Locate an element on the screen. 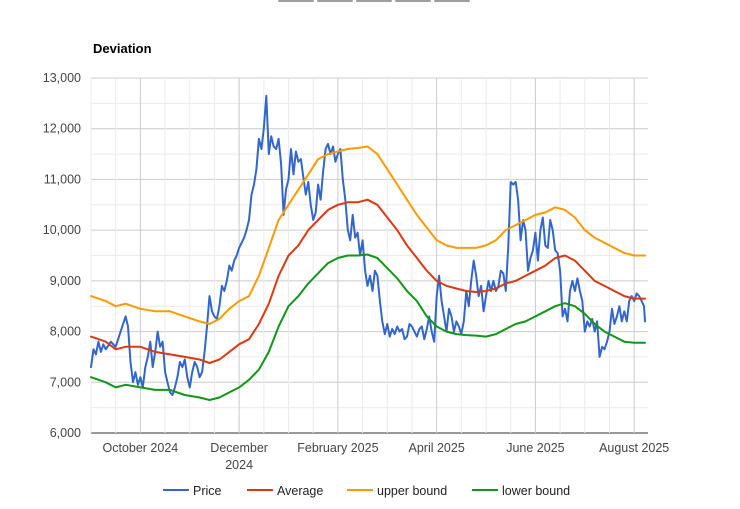 The width and height of the screenshot is (740, 509). y-tick-label: 10,000 is located at coordinates (62, 230).